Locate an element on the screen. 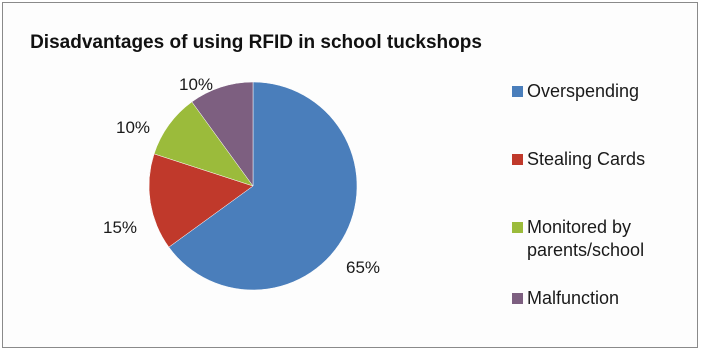 Image resolution: width=706 pixels, height=354 pixels. legend-label-stealing-cards: Stealing Cards is located at coordinates (586, 159).